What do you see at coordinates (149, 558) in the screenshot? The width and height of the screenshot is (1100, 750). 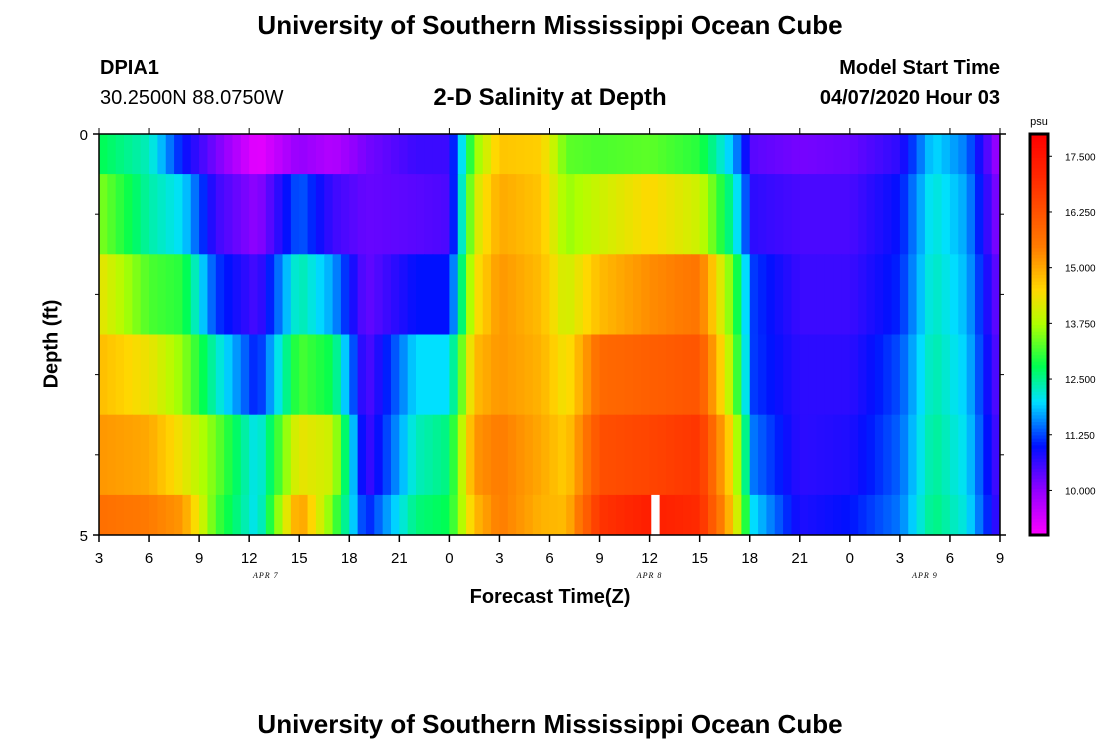 I see `x-tick-label: 6` at bounding box center [149, 558].